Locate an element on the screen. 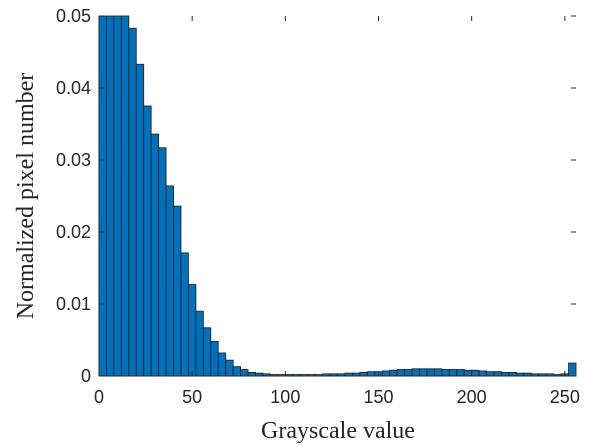 The image size is (593, 447). y-tick-label: 0.02 is located at coordinates (73, 232).